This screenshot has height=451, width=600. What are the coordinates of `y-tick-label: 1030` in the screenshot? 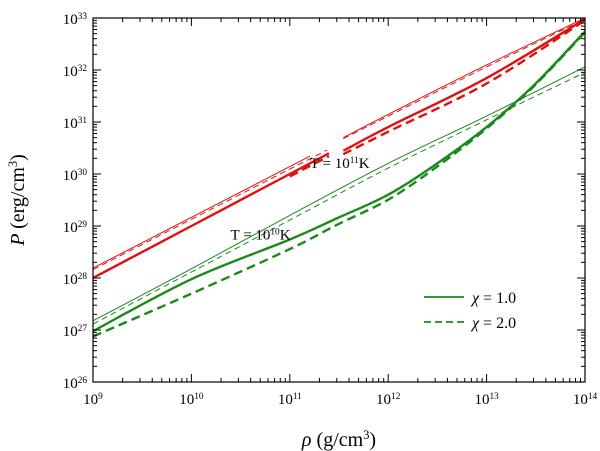 It's located at (75, 176).